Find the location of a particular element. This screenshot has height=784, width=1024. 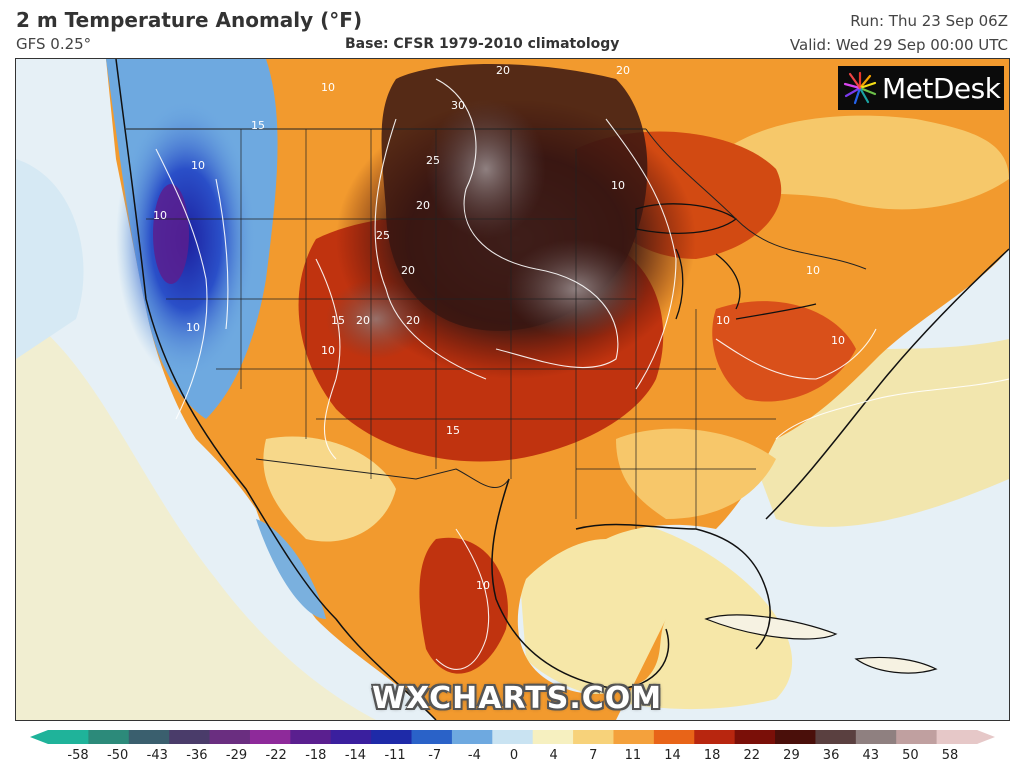

legend-tick-label: -50 is located at coordinates (118, 755).